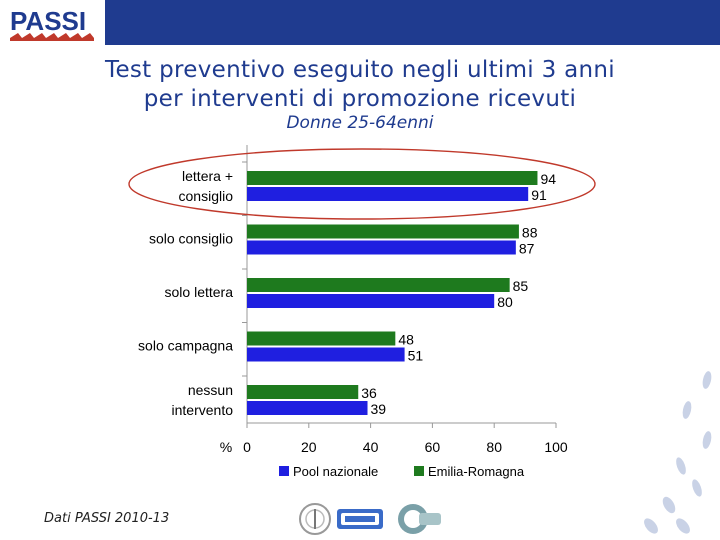 This screenshot has height=540, width=720. I want to click on x-tick-label: 100, so click(556, 447).